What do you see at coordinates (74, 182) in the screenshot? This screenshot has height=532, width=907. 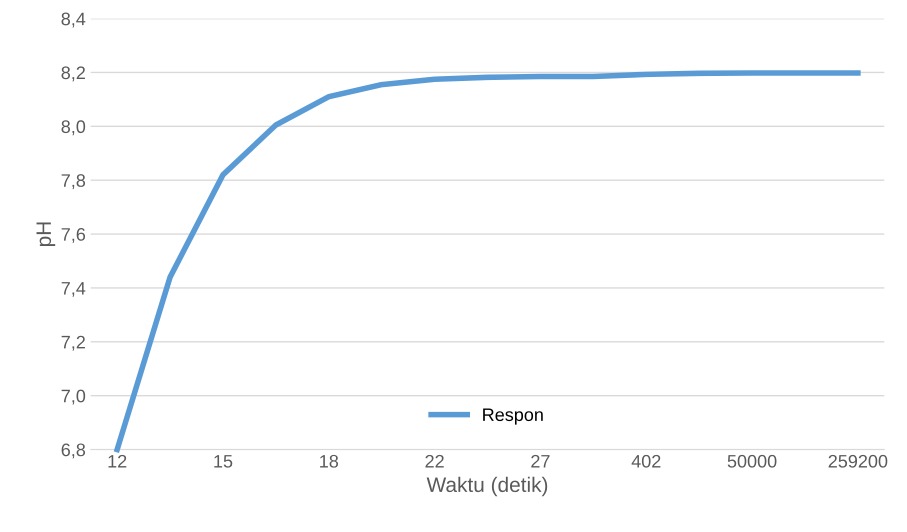 I see `y-tick-label: 7,8` at bounding box center [74, 182].